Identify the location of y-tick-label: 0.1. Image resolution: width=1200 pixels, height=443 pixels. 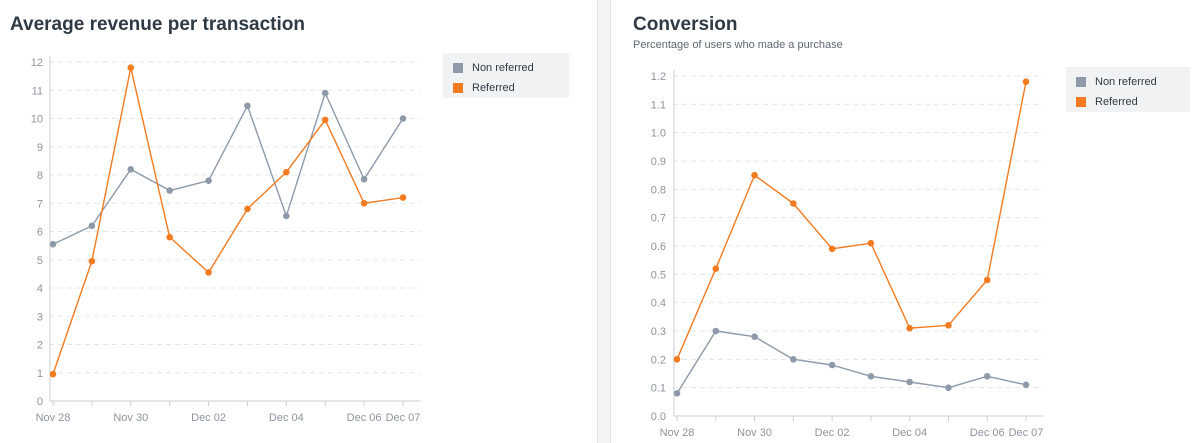
(658, 389).